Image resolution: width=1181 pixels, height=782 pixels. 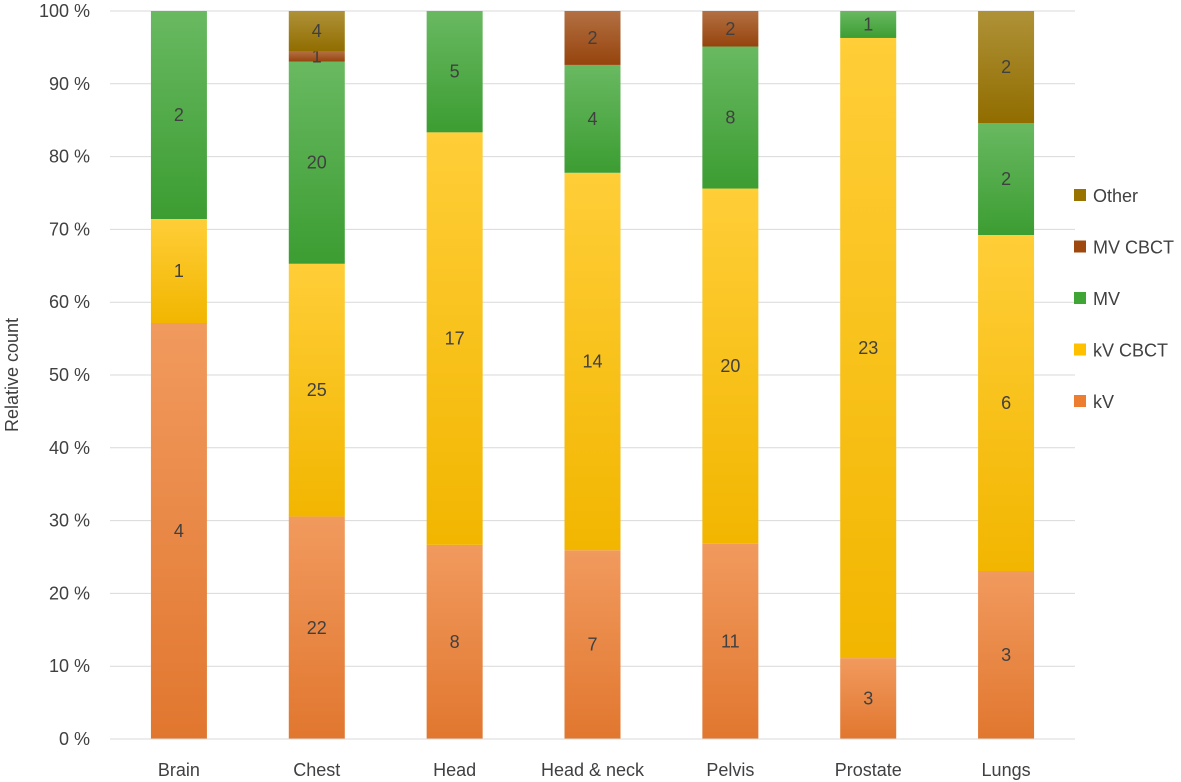 I want to click on data-label: 14, so click(x=592, y=362).